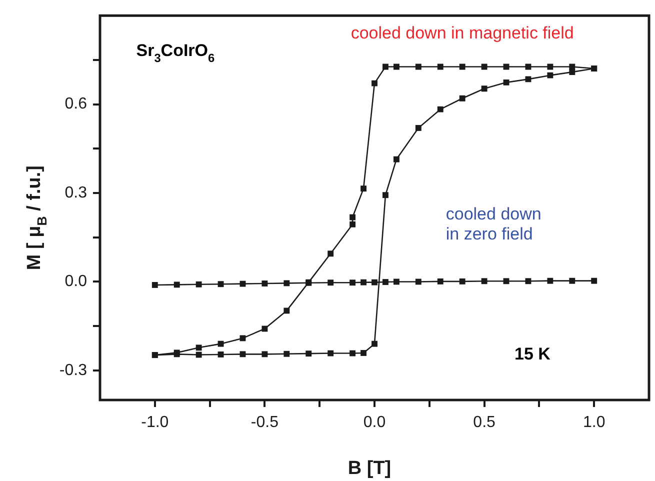 The image size is (655, 481). Describe the element at coordinates (594, 423) in the screenshot. I see `x-tick-label: 1.0` at that location.